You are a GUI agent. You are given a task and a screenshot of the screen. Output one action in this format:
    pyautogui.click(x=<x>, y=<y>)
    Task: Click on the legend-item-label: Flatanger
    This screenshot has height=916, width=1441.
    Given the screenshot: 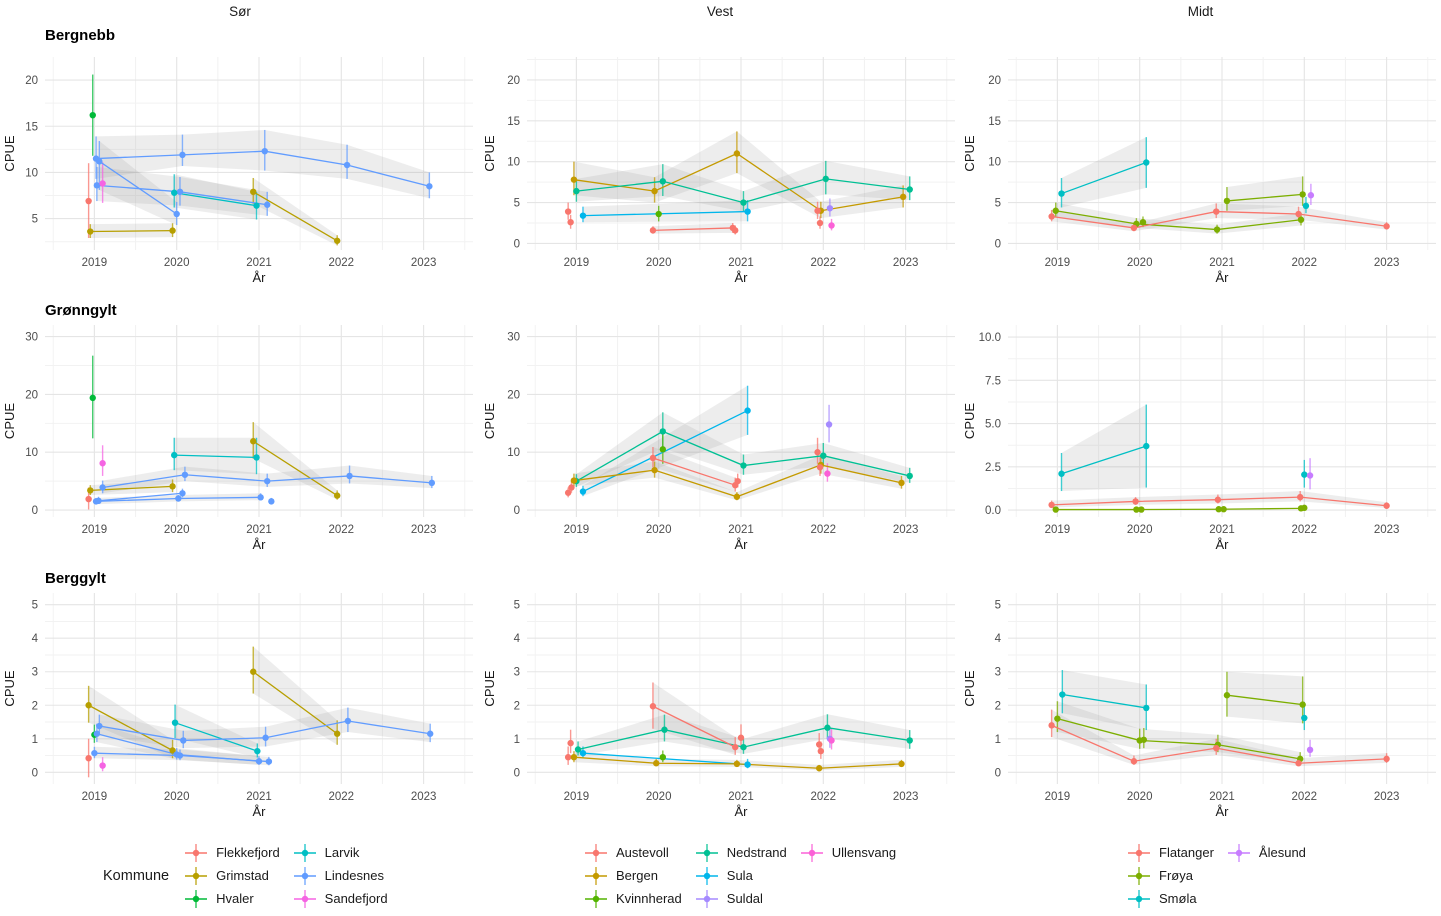 What is the action you would take?
    pyautogui.click(x=1186, y=852)
    